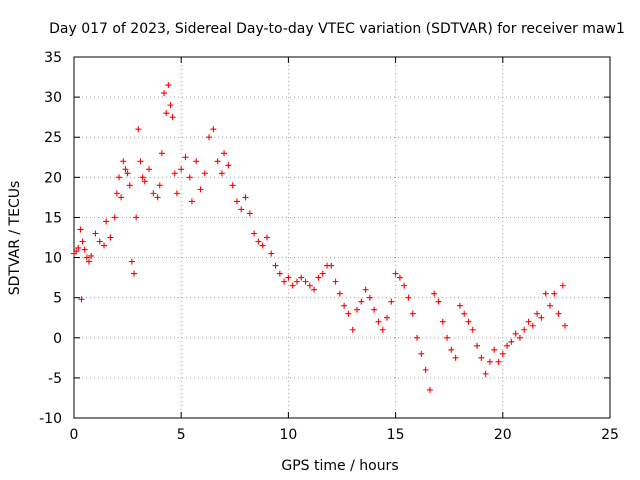 The image size is (640, 480). Describe the element at coordinates (610, 435) in the screenshot. I see `x-tick-label: 25` at that location.